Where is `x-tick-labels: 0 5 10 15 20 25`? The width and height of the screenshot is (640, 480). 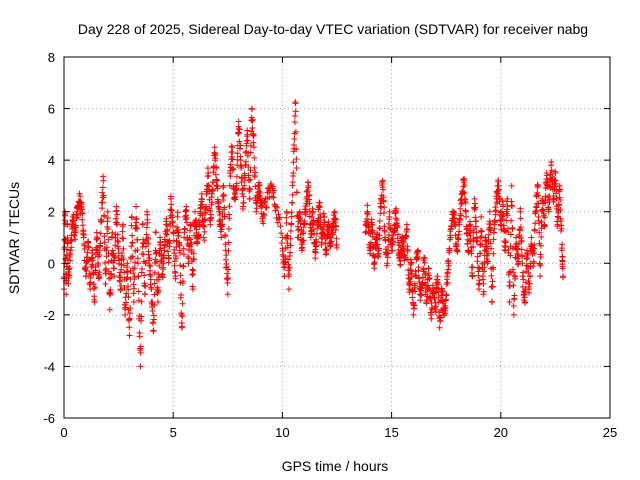 x-tick-labels: 0 5 10 15 20 25 is located at coordinates (338, 432).